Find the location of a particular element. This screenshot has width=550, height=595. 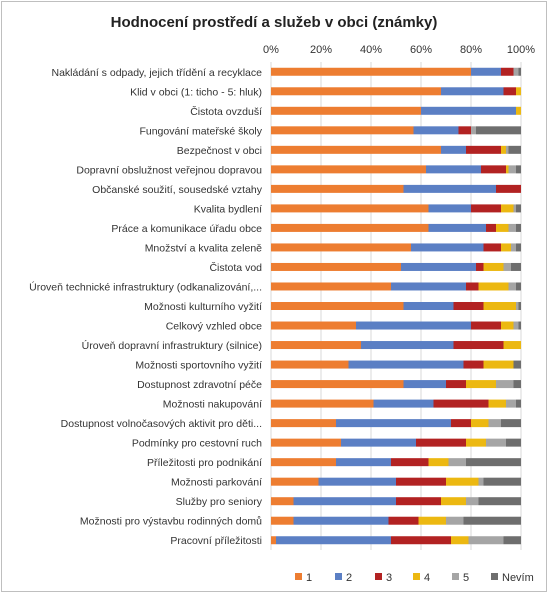

category-label: Možnosti sportovního vyžití is located at coordinates (198, 366).